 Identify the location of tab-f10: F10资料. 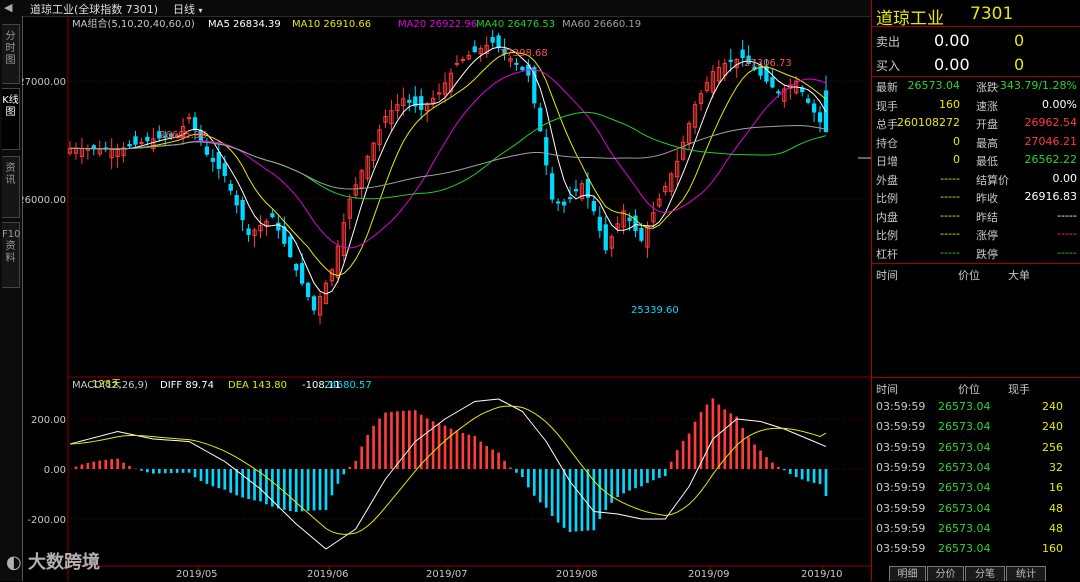
(11, 255).